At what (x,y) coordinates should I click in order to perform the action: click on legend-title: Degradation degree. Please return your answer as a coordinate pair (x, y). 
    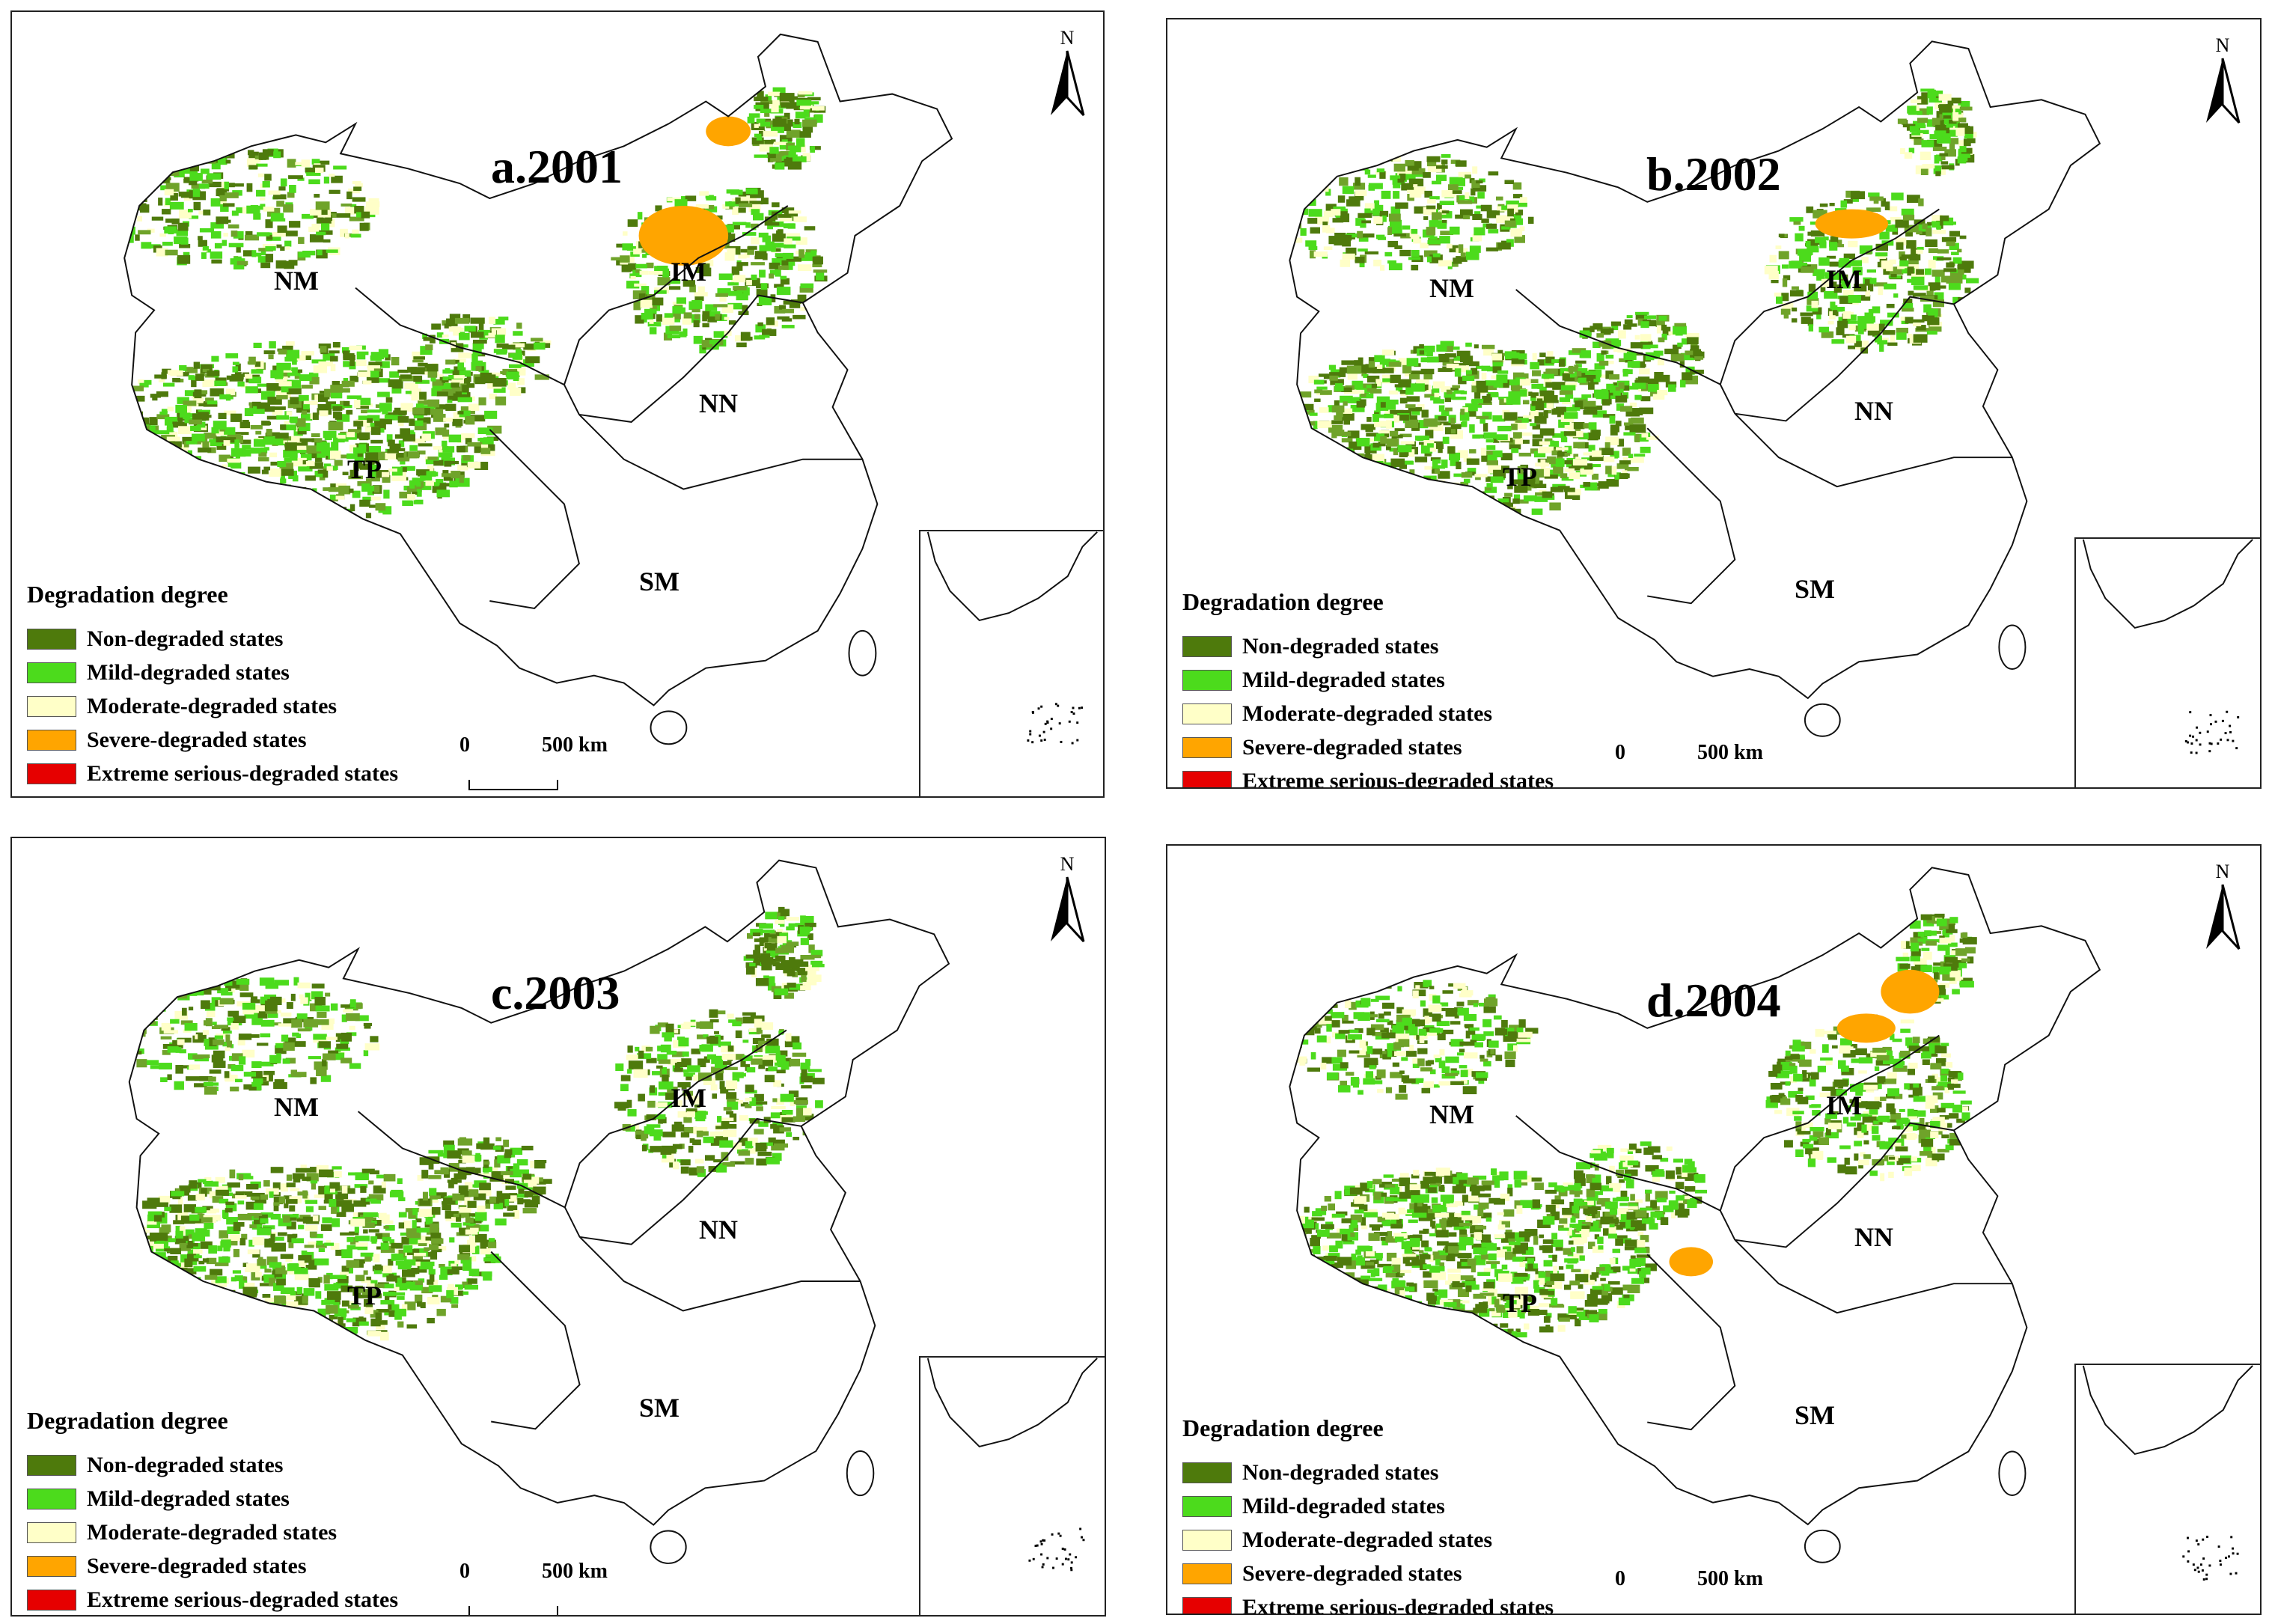
    Looking at the image, I should click on (127, 594).